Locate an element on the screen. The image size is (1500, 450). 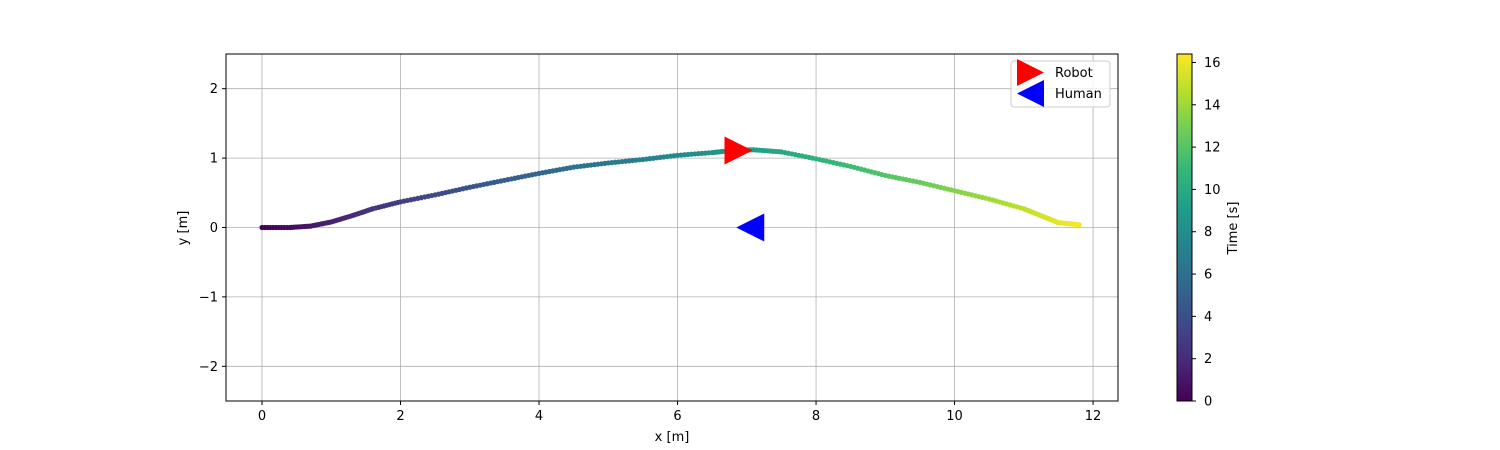
colorbar-tick-label: 6 is located at coordinates (1208, 275).